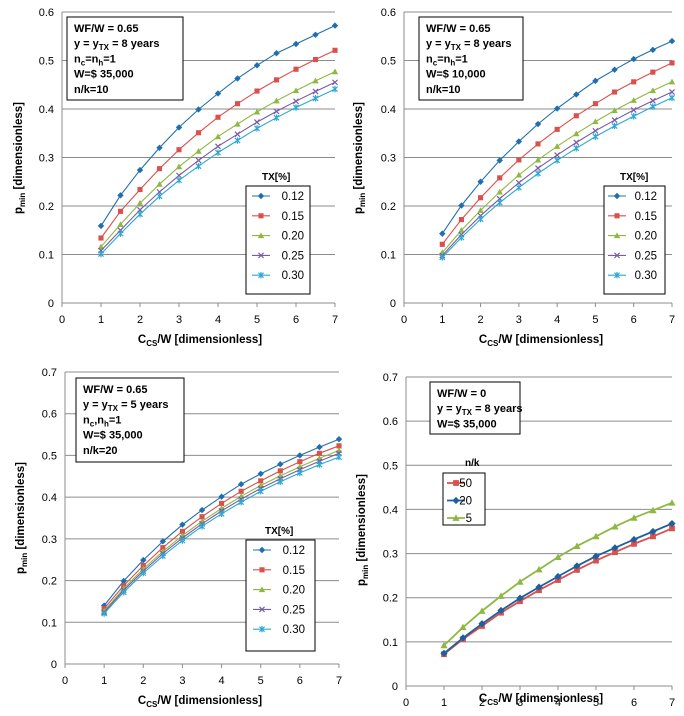 This screenshot has height=716, width=684. What do you see at coordinates (646, 237) in the screenshot?
I see `legend-label: 0.20` at bounding box center [646, 237].